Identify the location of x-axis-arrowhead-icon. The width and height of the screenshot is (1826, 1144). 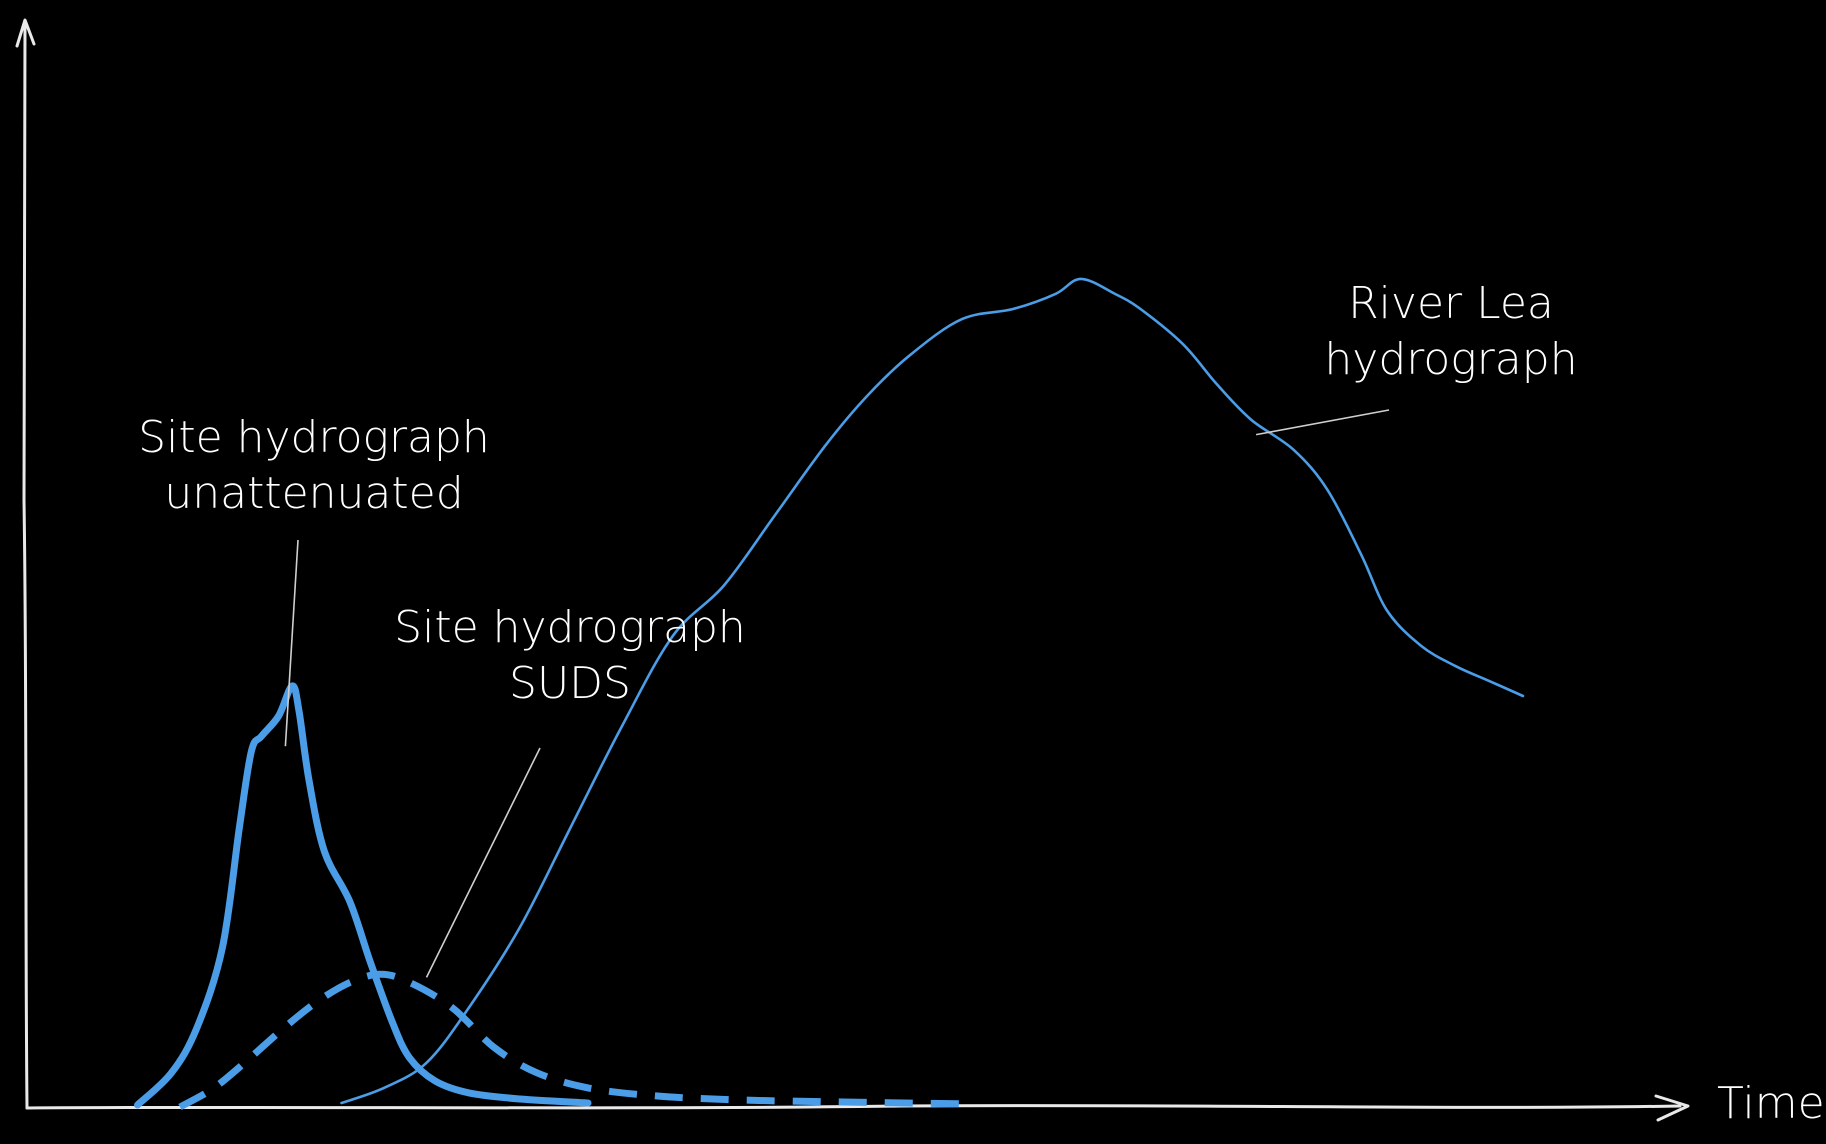
(1672, 1108).